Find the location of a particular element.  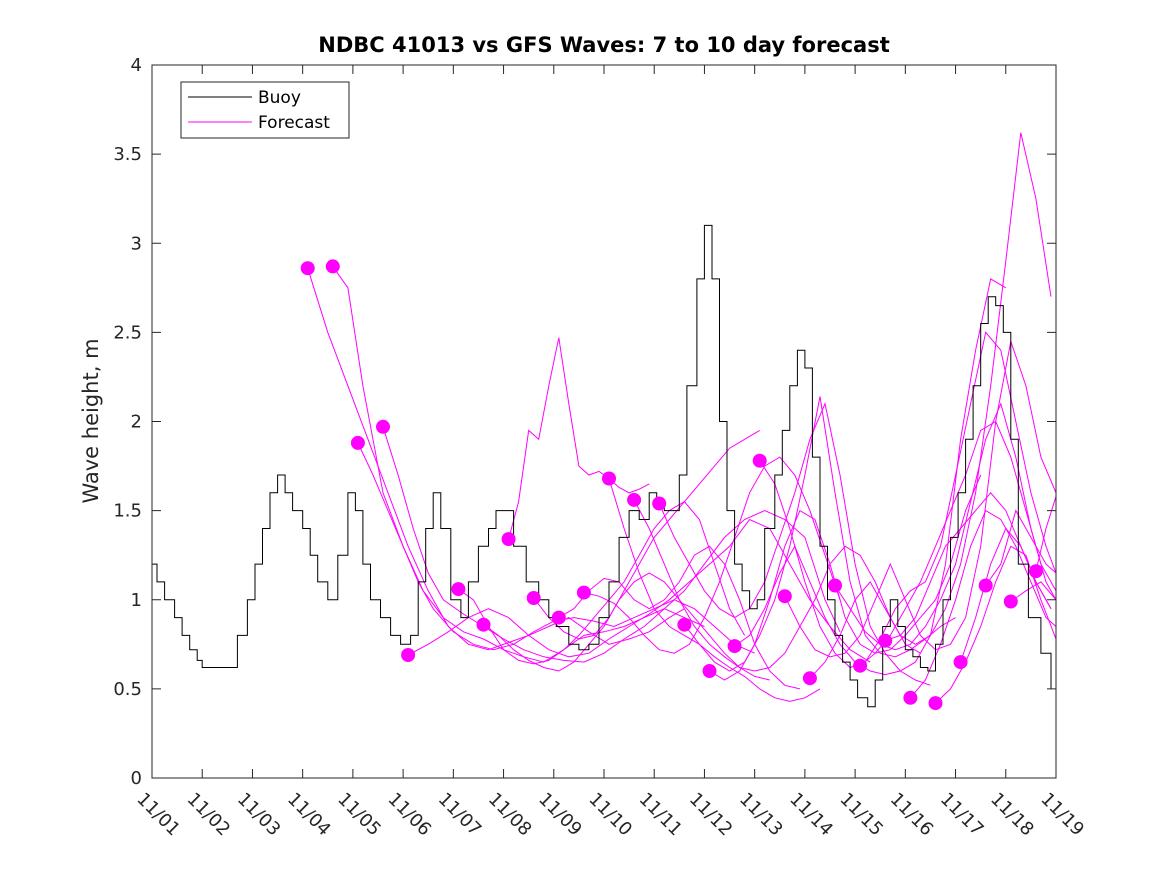

y-tick-label: 3.5 is located at coordinates (127, 154).